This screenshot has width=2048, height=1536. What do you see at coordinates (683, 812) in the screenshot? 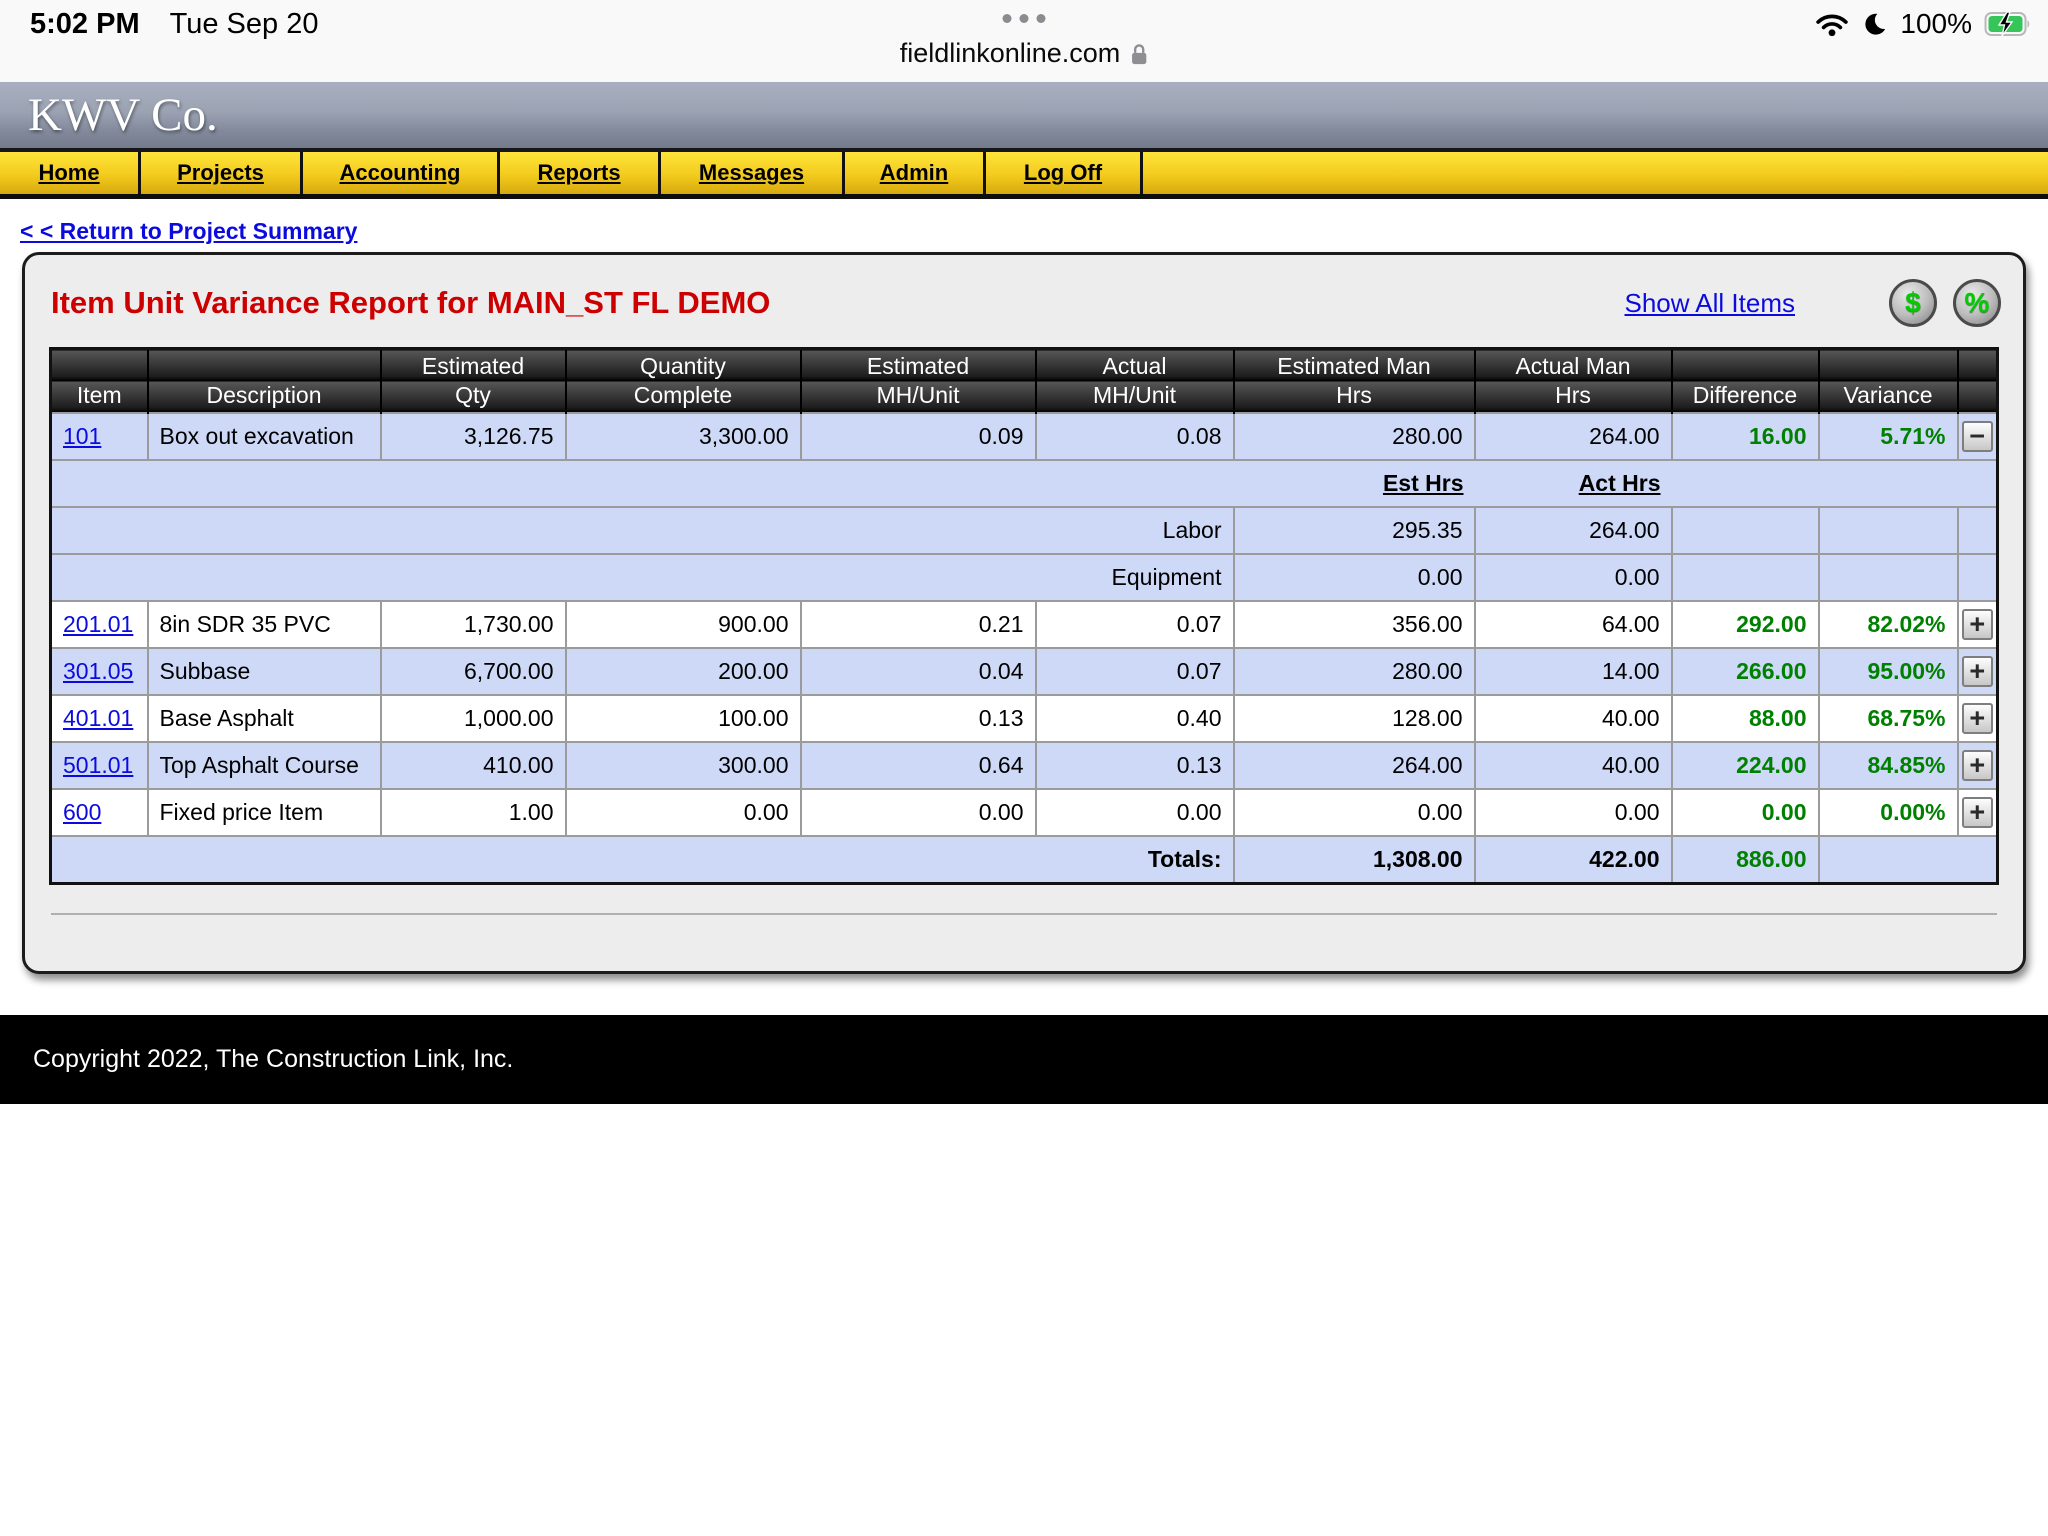
I see `cell-qty-complete: 0.00` at bounding box center [683, 812].